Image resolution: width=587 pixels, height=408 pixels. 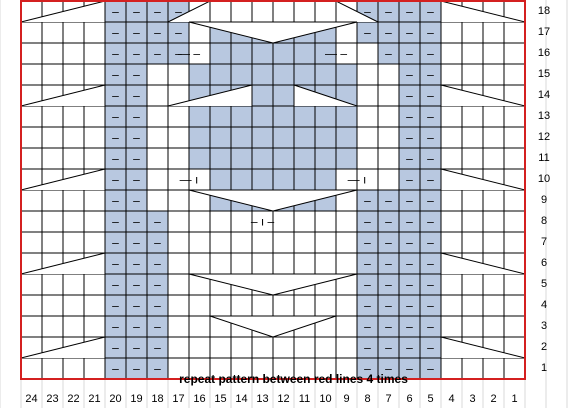 What do you see at coordinates (304, 399) in the screenshot?
I see `column-number: 11` at bounding box center [304, 399].